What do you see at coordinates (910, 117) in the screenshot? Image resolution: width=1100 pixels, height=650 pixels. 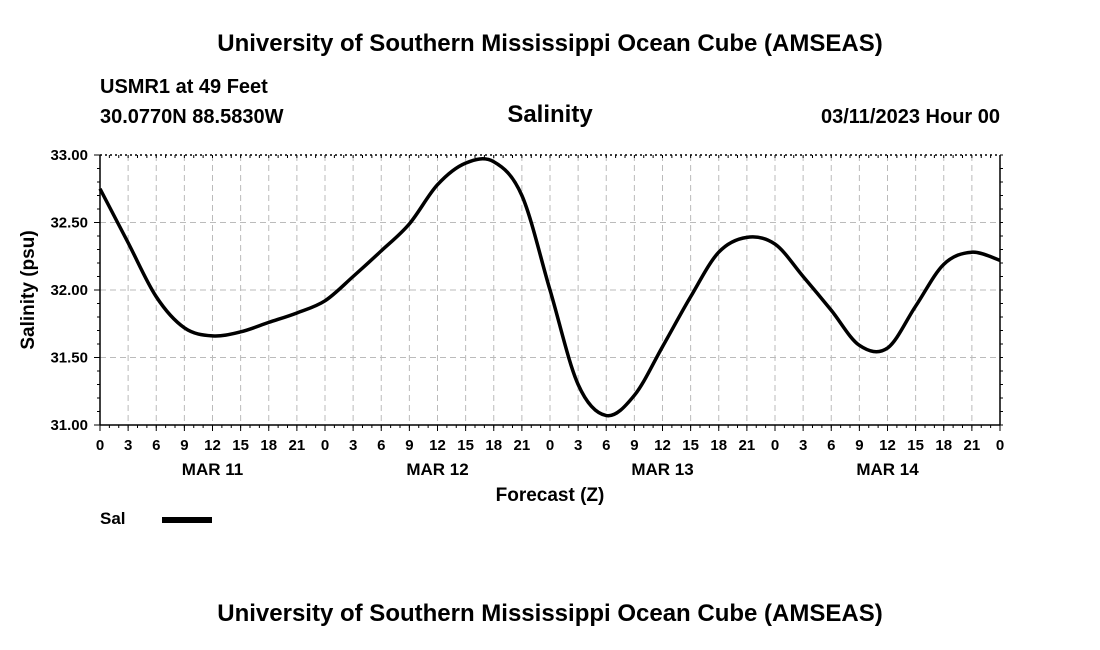 I see `run-time: 03/11/2023 Hour 00` at bounding box center [910, 117].